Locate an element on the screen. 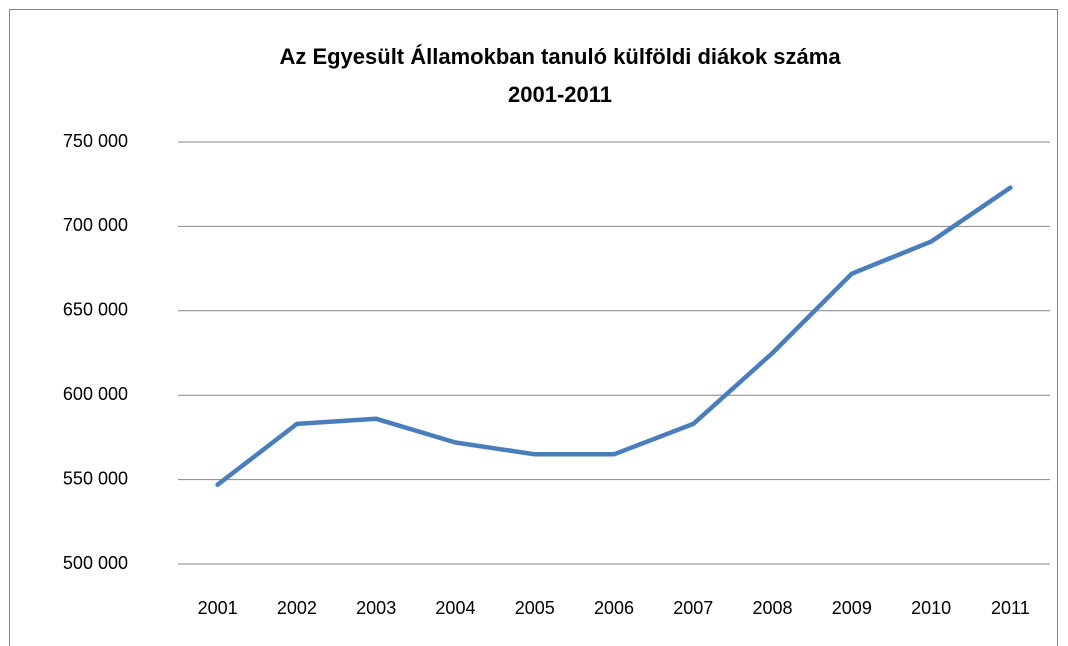 The image size is (1068, 646). x-tick-label: 2004 is located at coordinates (455, 608).